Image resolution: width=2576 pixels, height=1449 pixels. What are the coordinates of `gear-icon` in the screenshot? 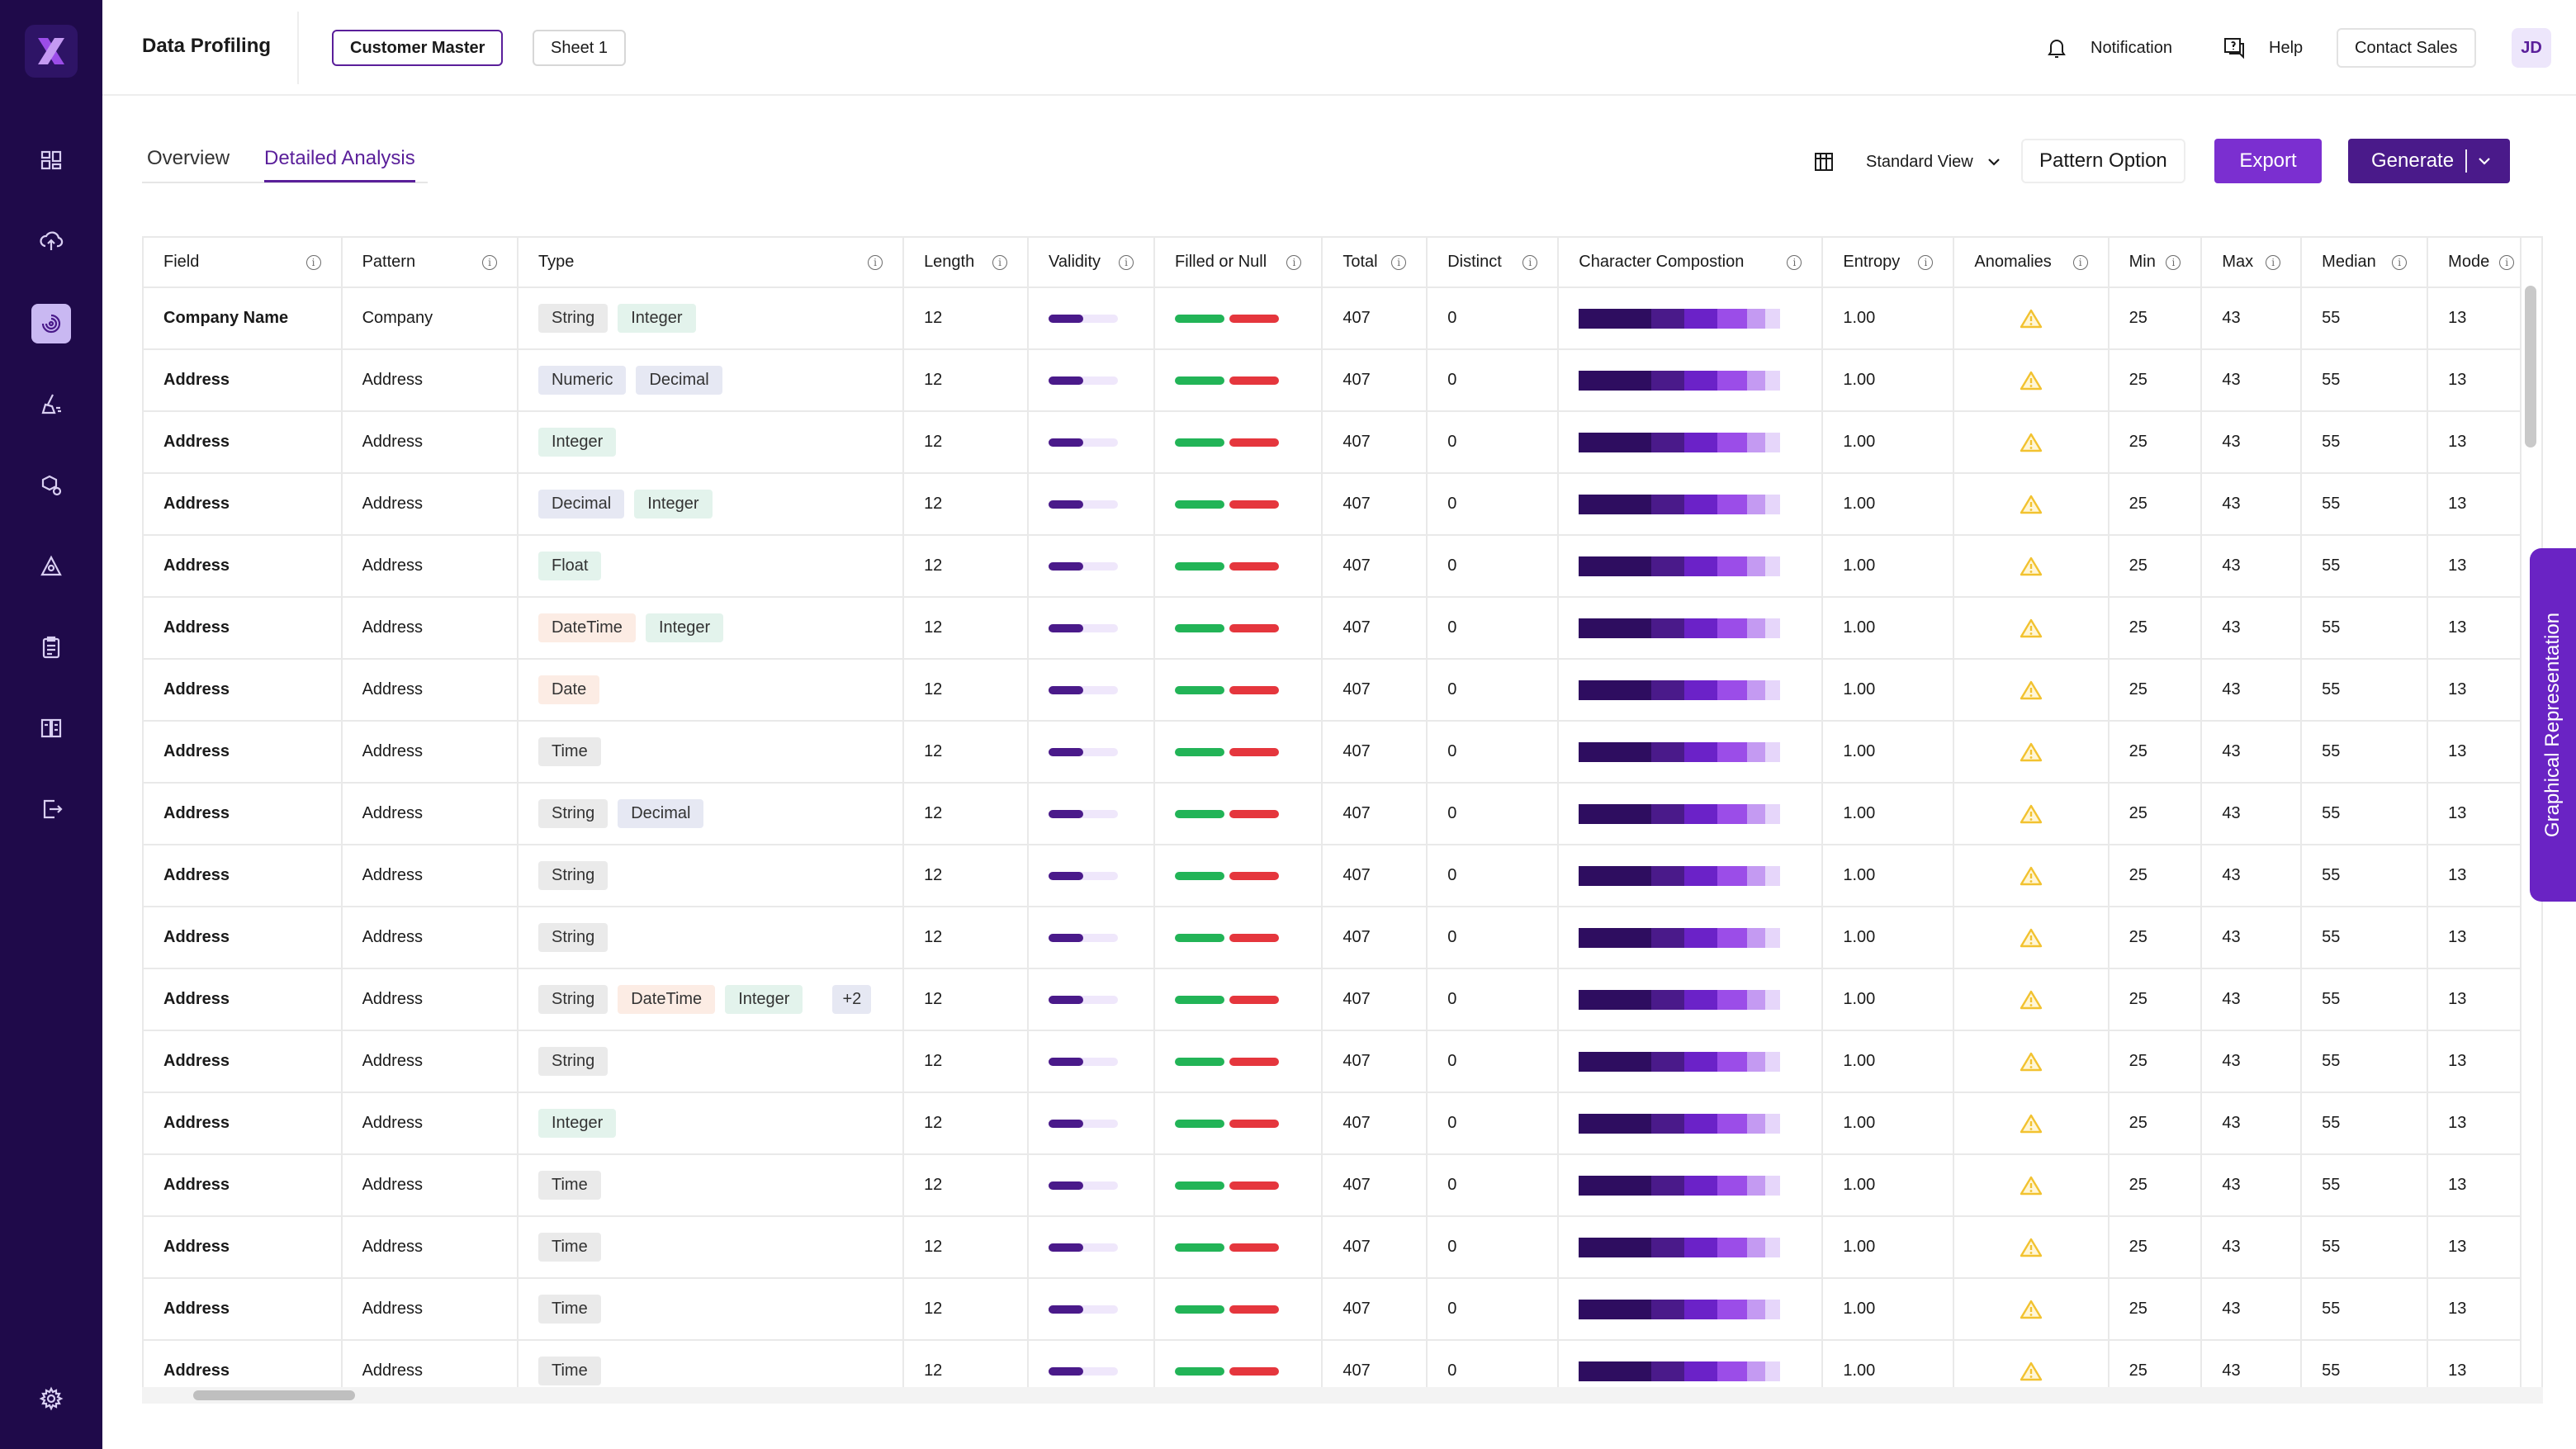 It's located at (51, 1398).